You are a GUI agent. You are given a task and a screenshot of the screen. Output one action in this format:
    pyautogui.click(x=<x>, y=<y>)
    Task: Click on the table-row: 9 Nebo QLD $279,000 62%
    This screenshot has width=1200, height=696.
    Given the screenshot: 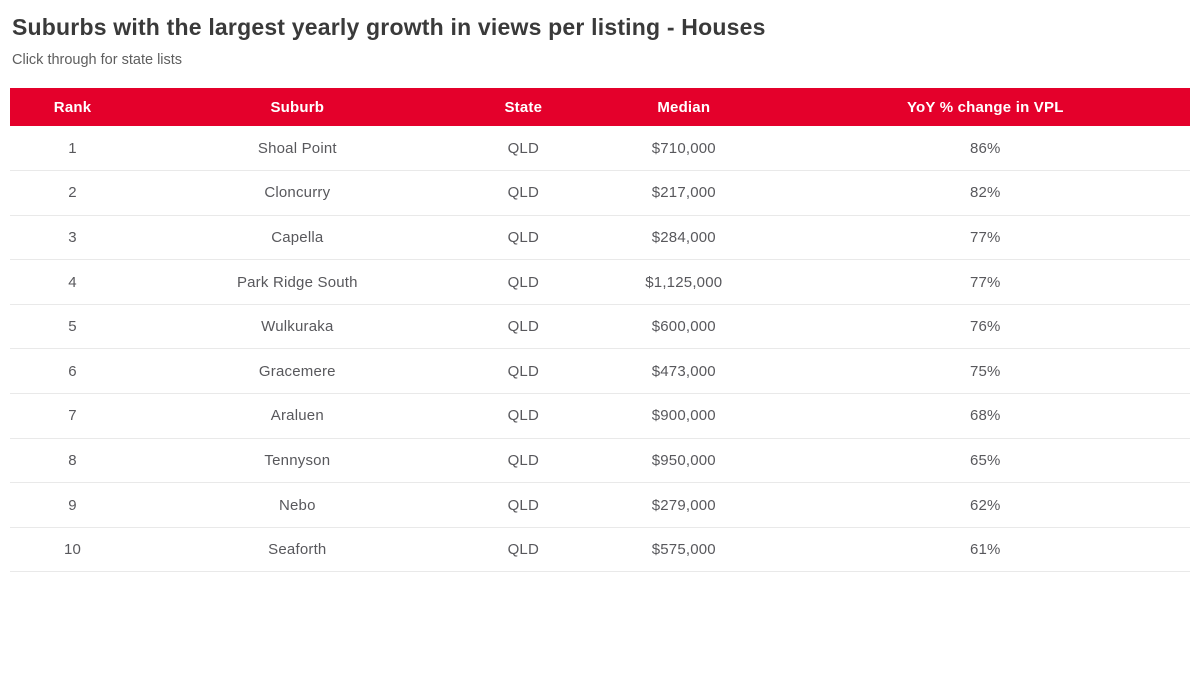 What is the action you would take?
    pyautogui.click(x=600, y=505)
    